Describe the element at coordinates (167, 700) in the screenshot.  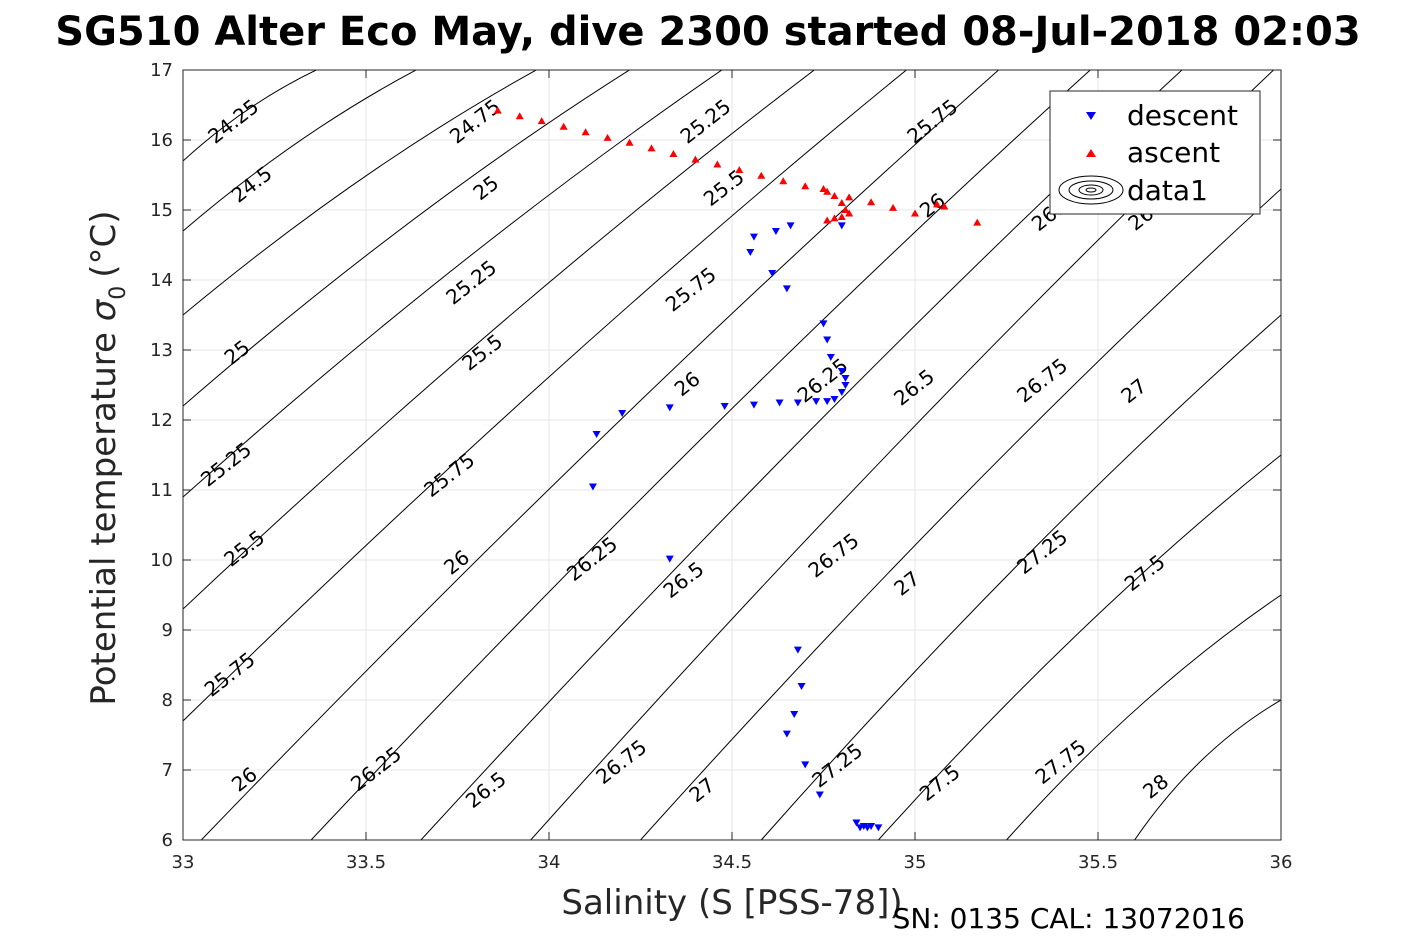
I see `y-tick-label-2: 8` at that location.